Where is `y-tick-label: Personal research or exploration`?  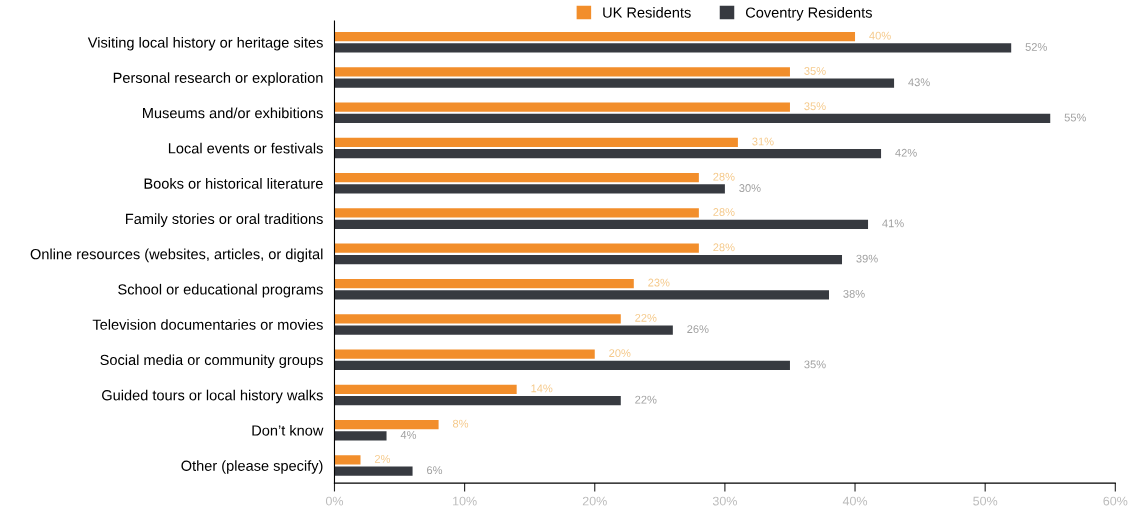
y-tick-label: Personal research or exploration is located at coordinates (218, 79).